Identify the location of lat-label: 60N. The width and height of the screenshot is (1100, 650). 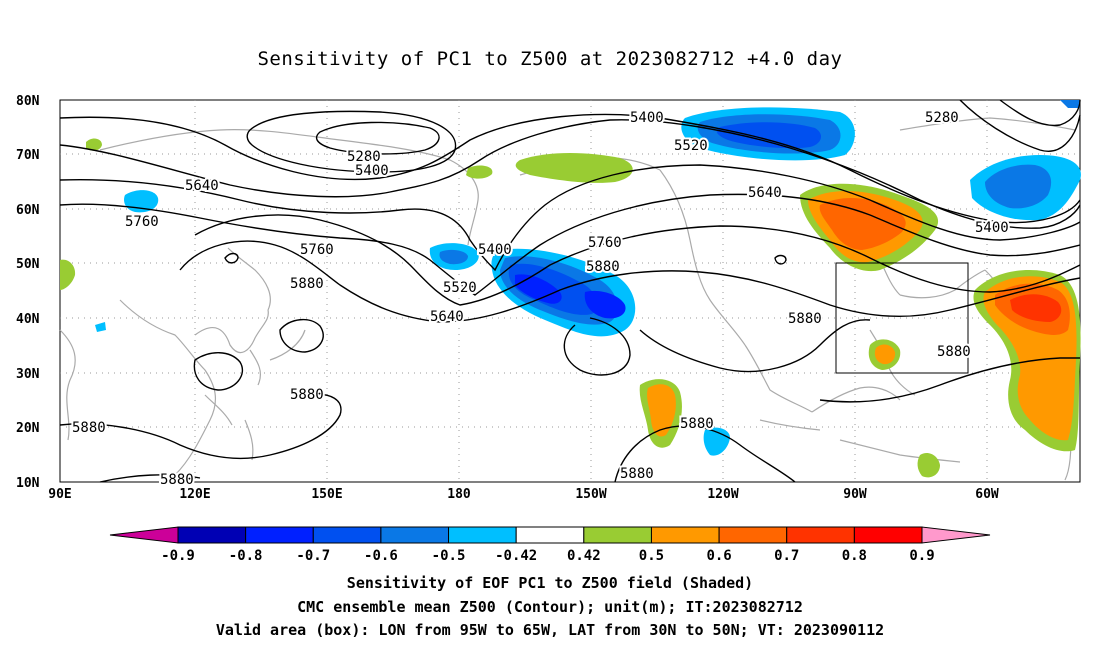
(28, 210).